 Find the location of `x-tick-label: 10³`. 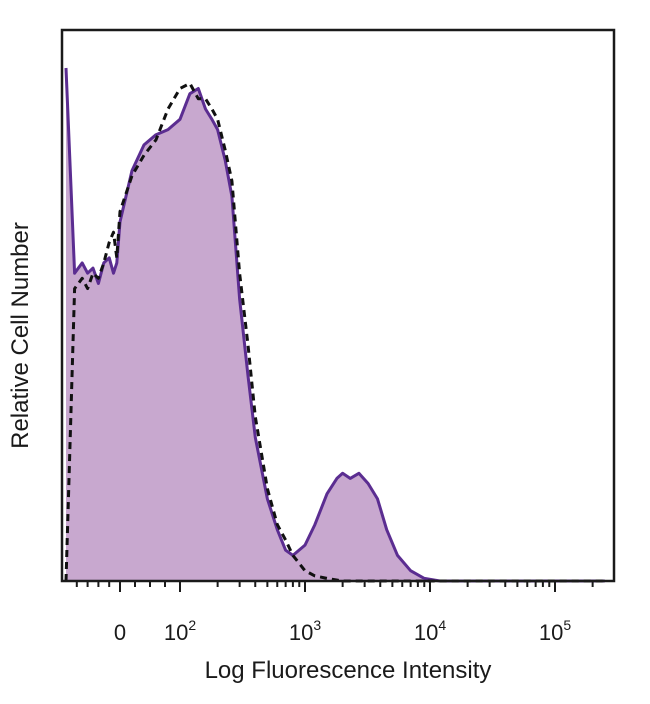

x-tick-label: 10³ is located at coordinates (305, 631).